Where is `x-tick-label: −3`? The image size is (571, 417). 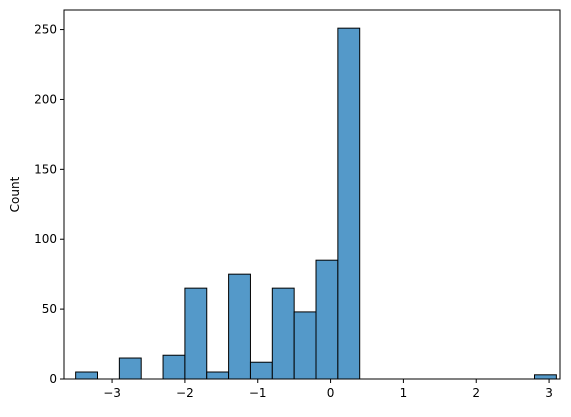 x-tick-label: −3 is located at coordinates (112, 393).